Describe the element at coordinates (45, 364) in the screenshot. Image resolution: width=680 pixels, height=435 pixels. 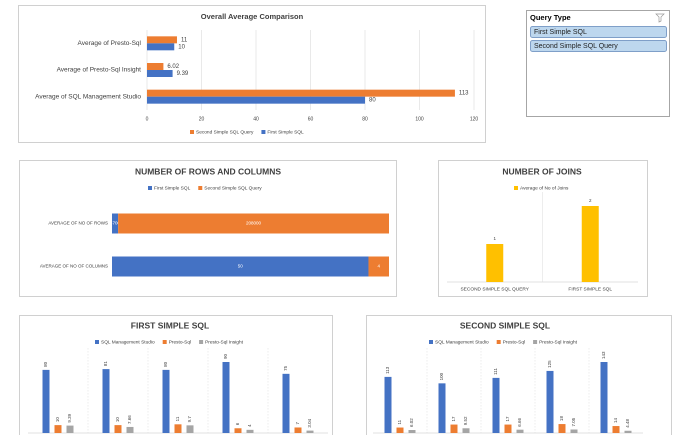
I see `value-label: 80` at that location.